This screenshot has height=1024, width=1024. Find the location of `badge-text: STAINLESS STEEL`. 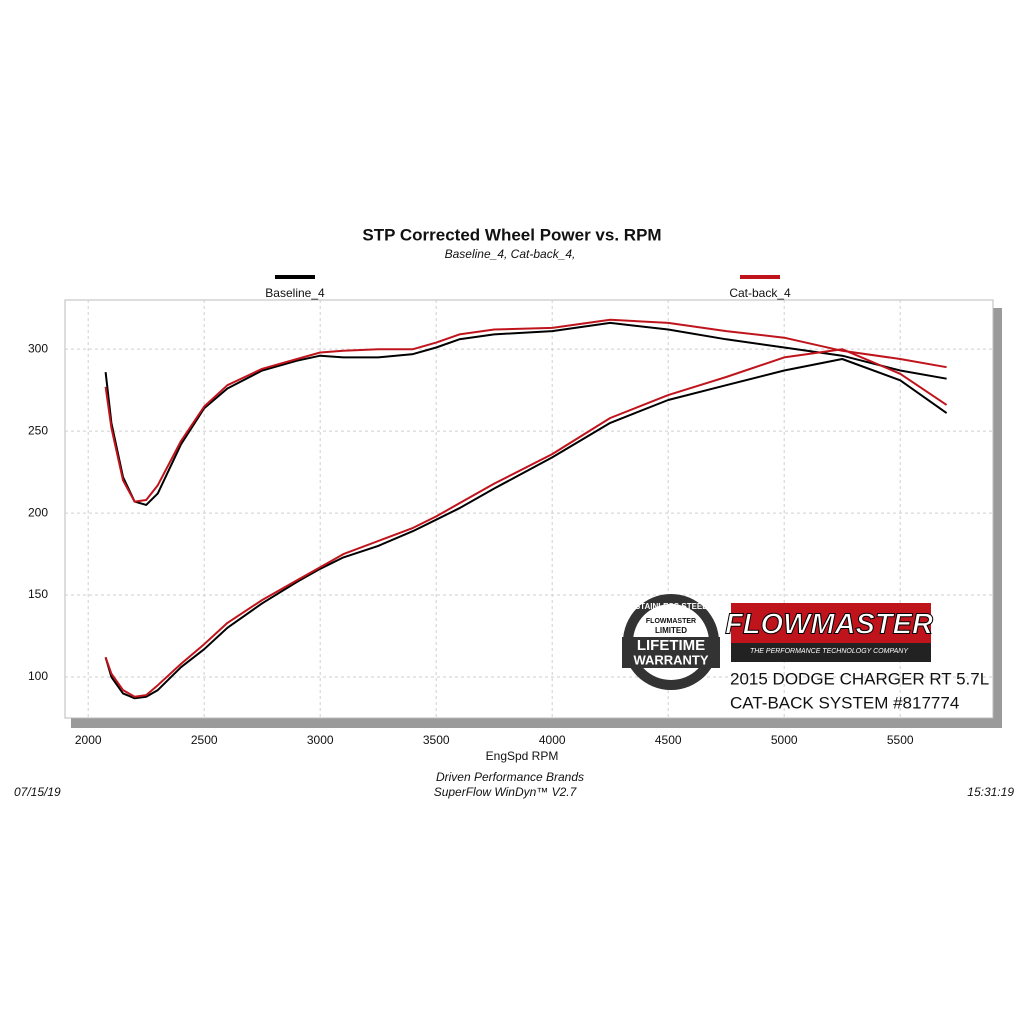

badge-text: STAINLESS STEEL is located at coordinates (671, 606).